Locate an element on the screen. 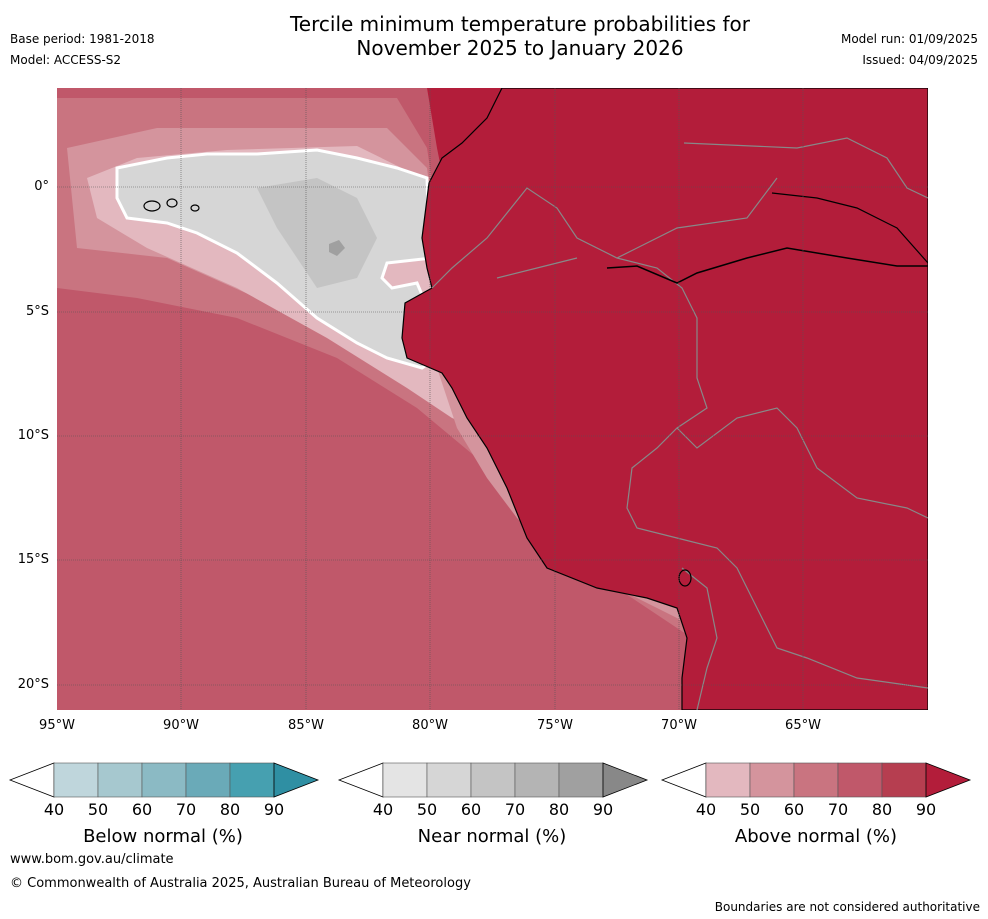 The height and width of the screenshot is (919, 988). lat-label-20s: 20°S is located at coordinates (33, 684).